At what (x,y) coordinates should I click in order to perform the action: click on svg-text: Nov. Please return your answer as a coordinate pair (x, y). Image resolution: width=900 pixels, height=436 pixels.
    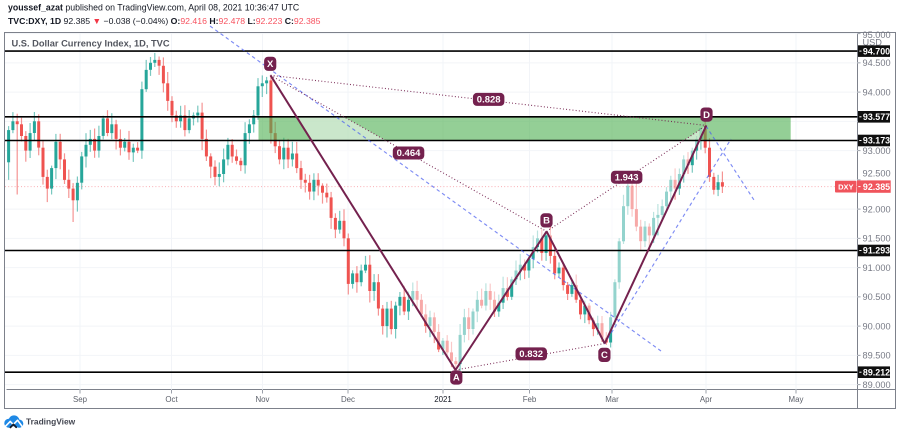
    Looking at the image, I should click on (262, 399).